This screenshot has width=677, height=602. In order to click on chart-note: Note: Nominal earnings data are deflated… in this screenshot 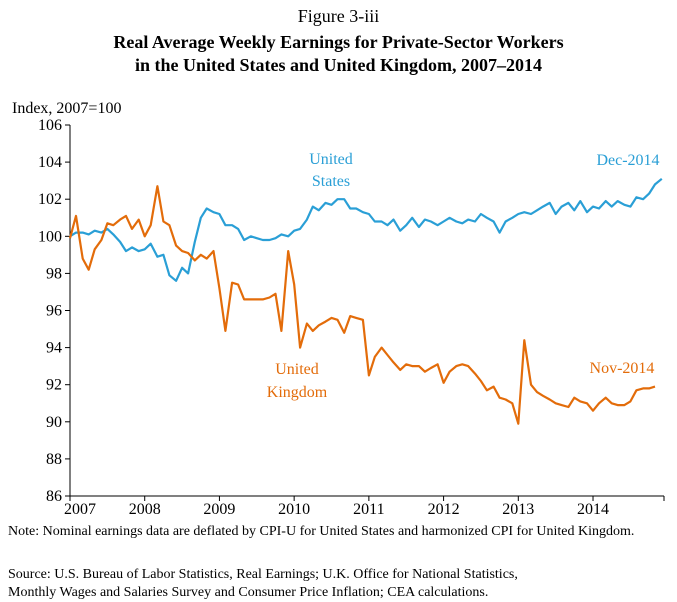, I will do `click(321, 531)`.